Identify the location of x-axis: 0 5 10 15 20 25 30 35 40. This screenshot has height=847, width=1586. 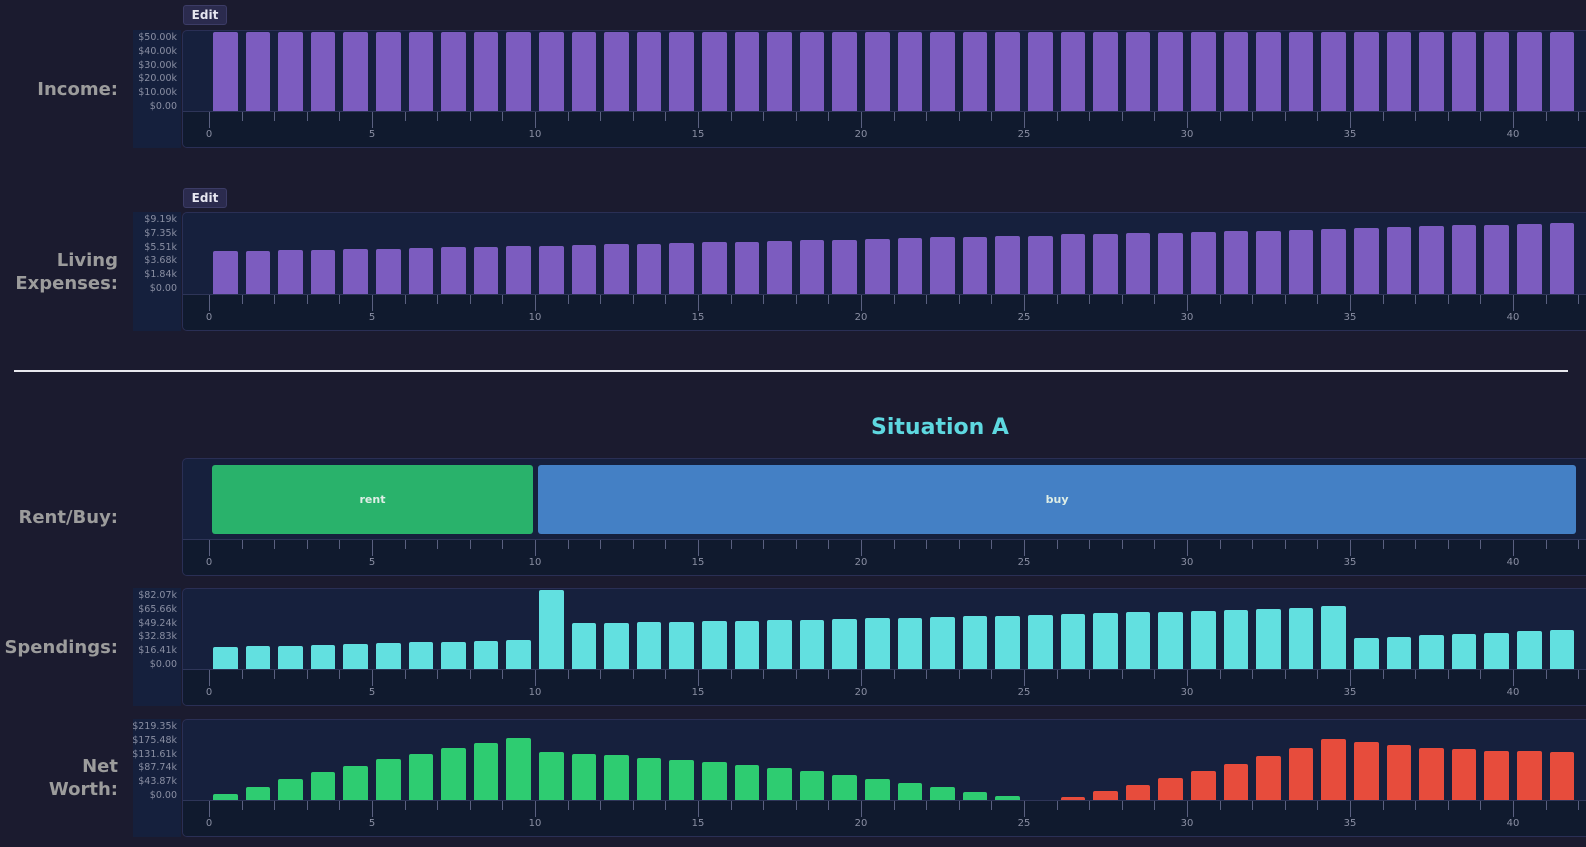
(884, 687).